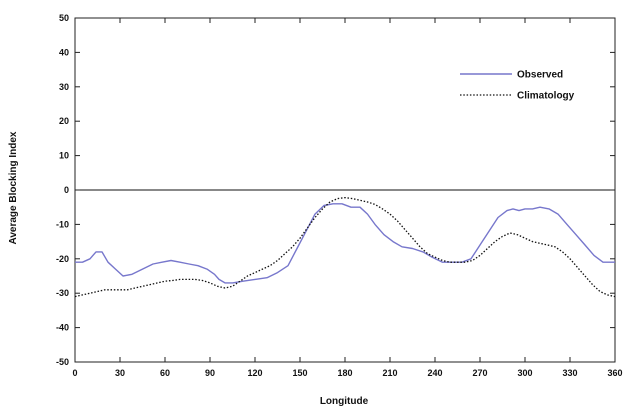 This screenshot has width=634, height=410. What do you see at coordinates (64, 18) in the screenshot?
I see `y-tick-label: 50` at bounding box center [64, 18].